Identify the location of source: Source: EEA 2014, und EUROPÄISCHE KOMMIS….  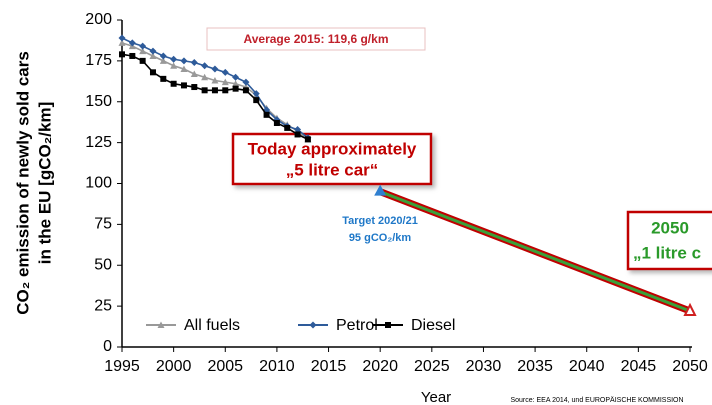
(596, 400).